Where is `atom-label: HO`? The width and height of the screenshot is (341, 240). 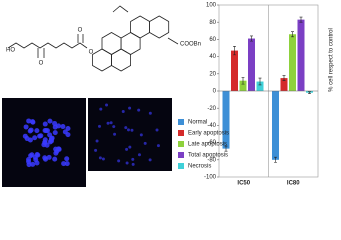
atom-label: HO is located at coordinates (10, 51).